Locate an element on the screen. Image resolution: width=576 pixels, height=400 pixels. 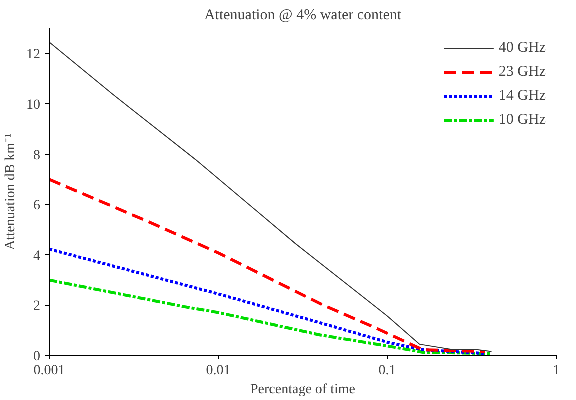
legend-label: 23 GHz is located at coordinates (522, 72).